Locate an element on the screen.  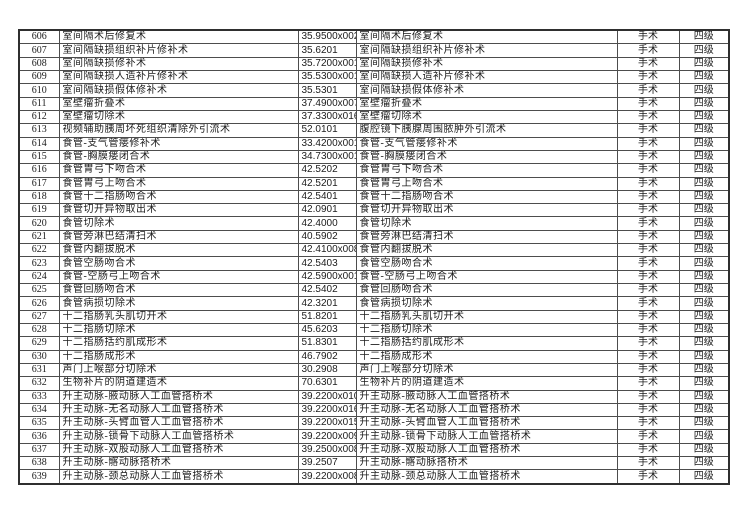
table-row: 626 食管病损切除术 42.3201 食管病损切除术 手术 四级 is located at coordinates (374, 303).